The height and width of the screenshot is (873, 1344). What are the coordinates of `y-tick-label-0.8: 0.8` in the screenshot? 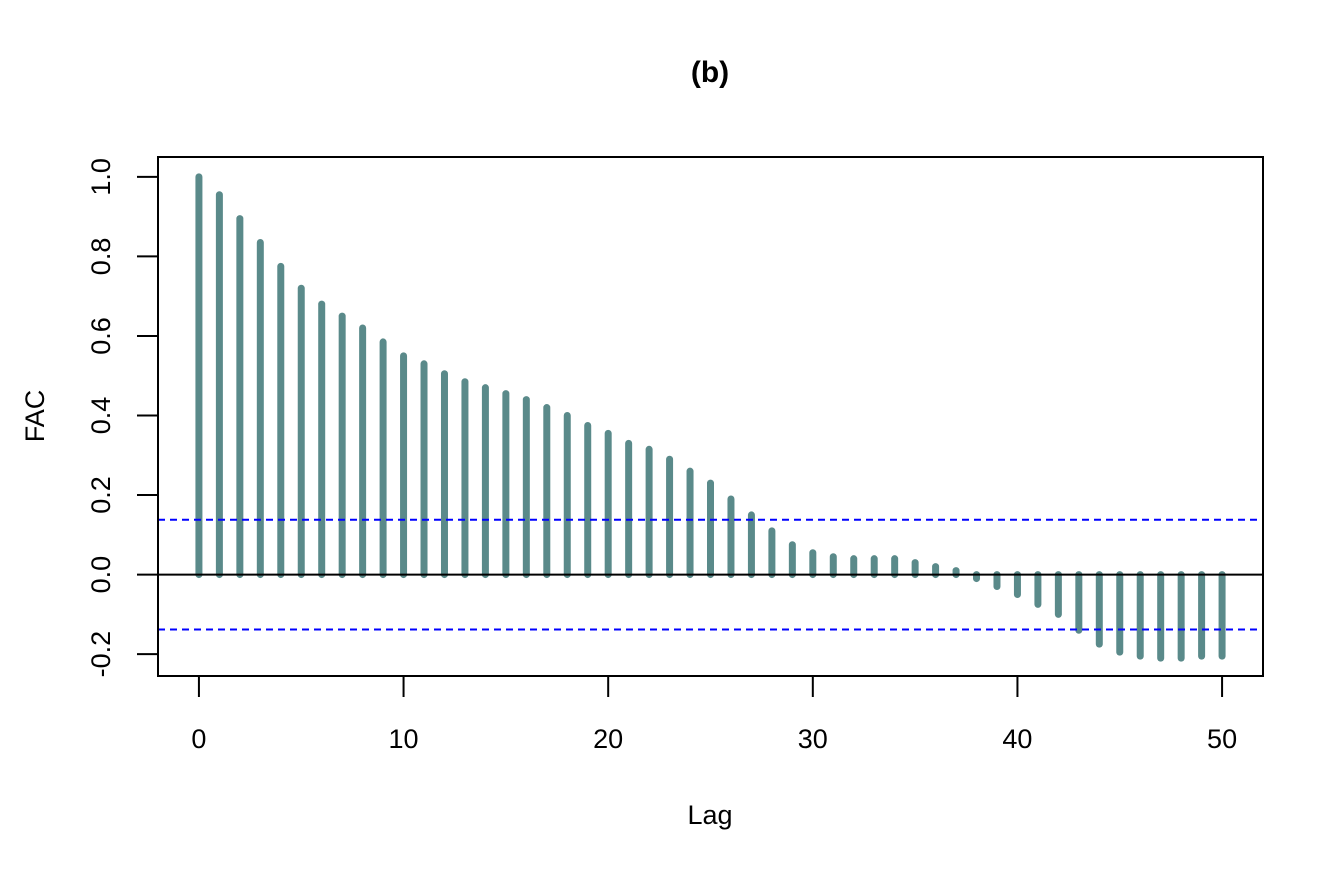 It's located at (101, 257).